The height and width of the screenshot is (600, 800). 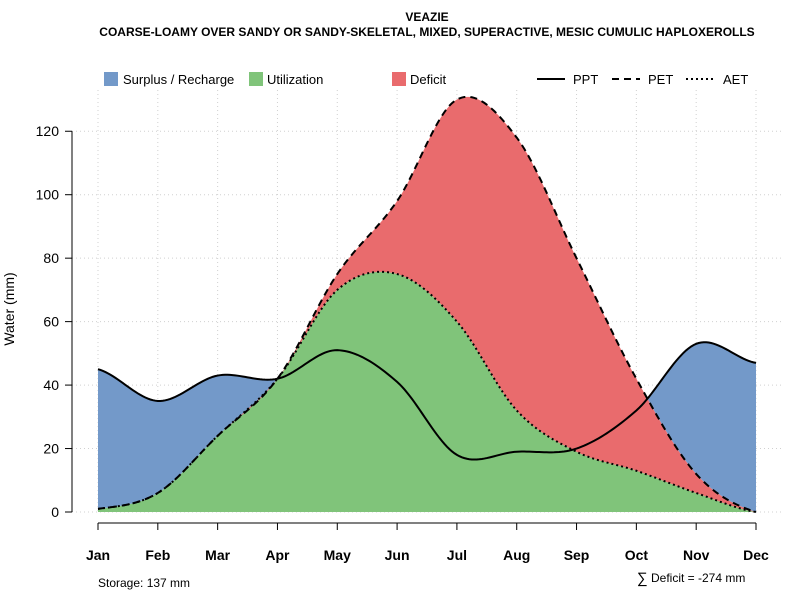 I want to click on deficit-note: Deficit = -274 mm, so click(x=698, y=578).